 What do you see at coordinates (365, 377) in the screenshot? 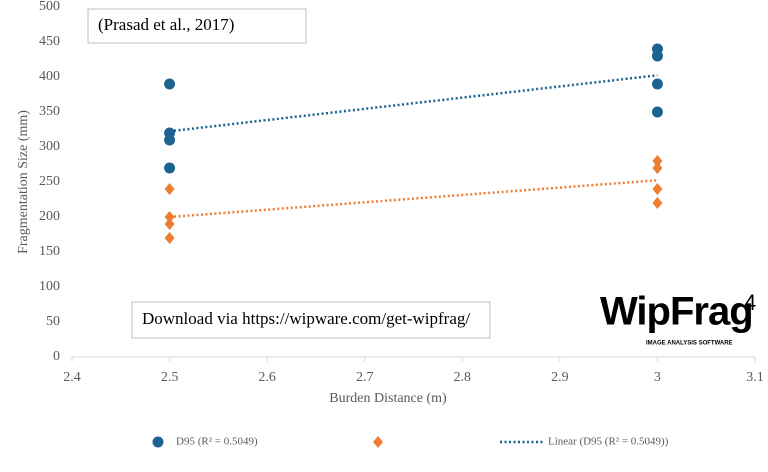
I see `x-tick-label: 2.7` at bounding box center [365, 377].